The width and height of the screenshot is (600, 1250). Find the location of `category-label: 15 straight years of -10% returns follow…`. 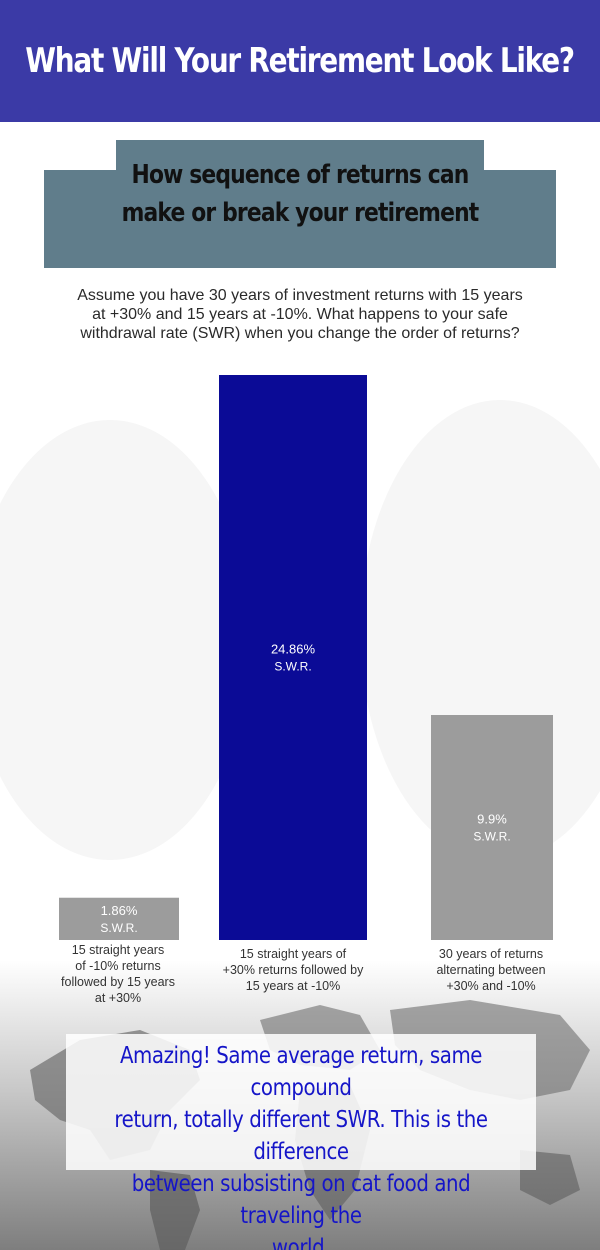

category-label: 15 straight years of -10% returns follow… is located at coordinates (118, 974).